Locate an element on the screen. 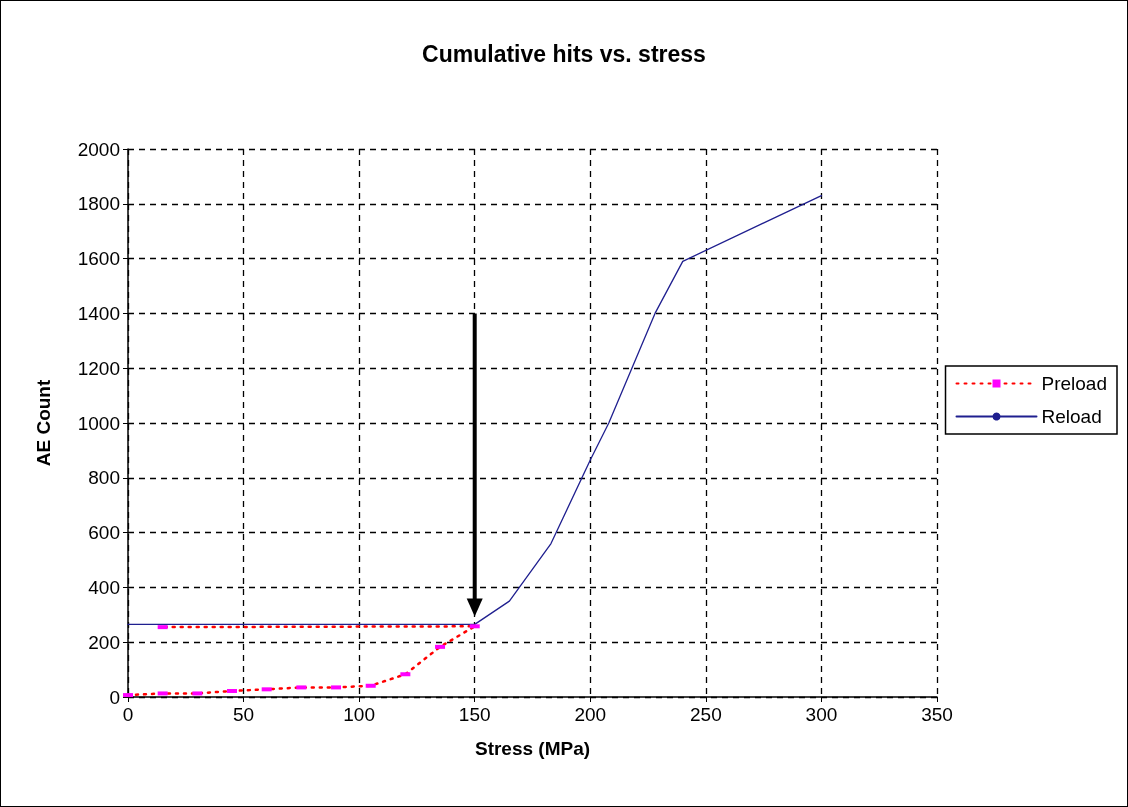 The height and width of the screenshot is (807, 1128). y-tick-label: 400 is located at coordinates (104, 587).